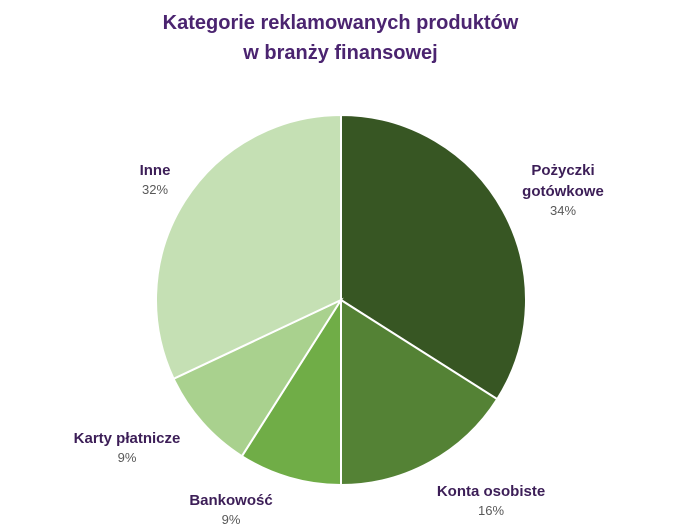 Image resolution: width=681 pixels, height=530 pixels. I want to click on slice-label: Konta osobiste 16%, so click(491, 500).